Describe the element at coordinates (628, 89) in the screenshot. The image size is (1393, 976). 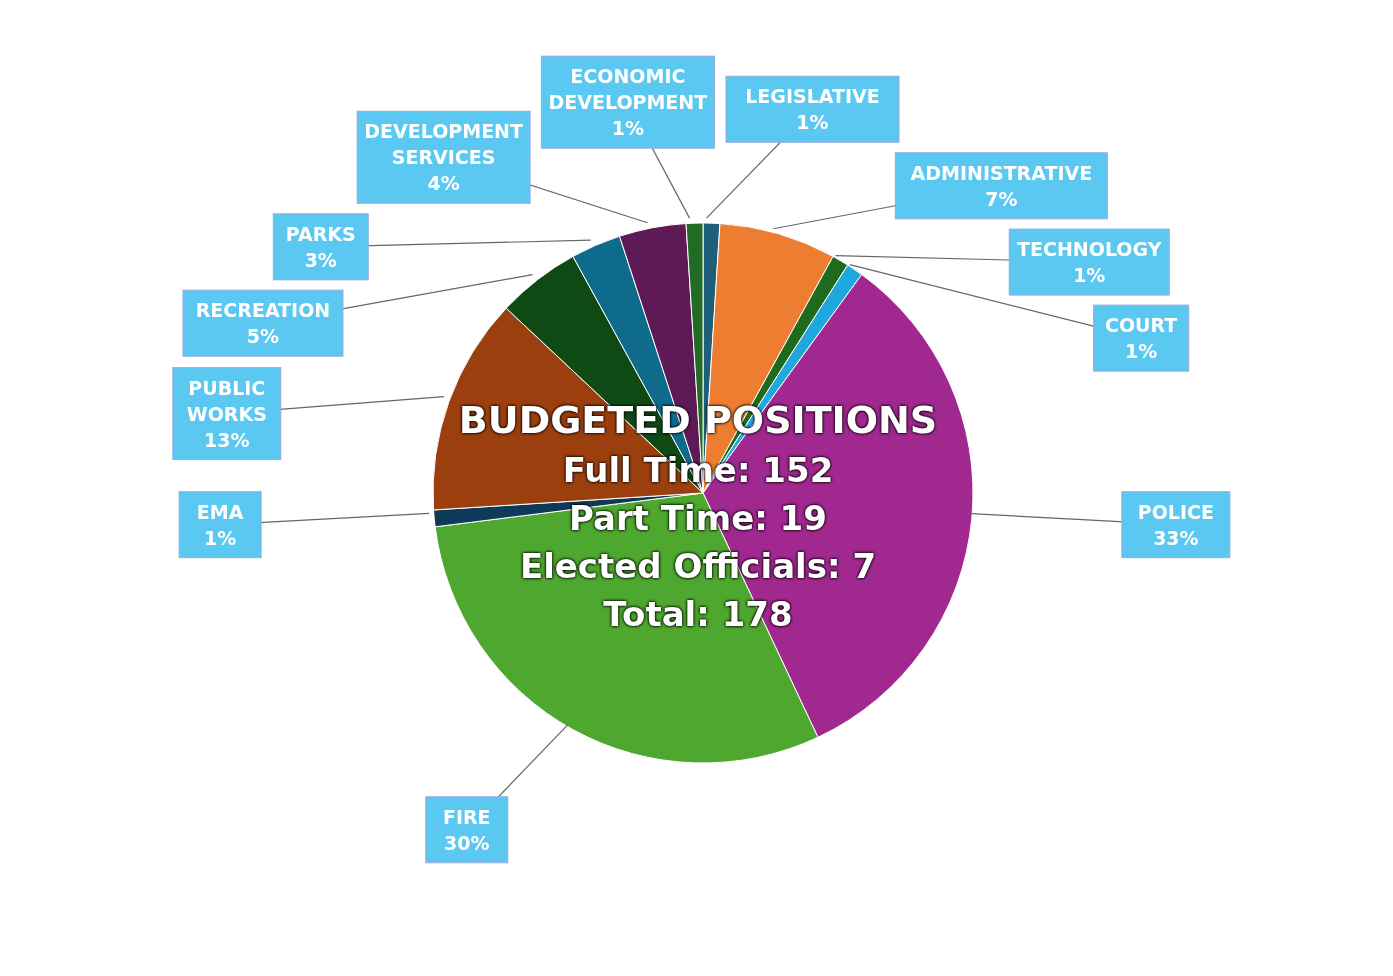
I see `slice-label: ECONOMIC DEVELOPMENT` at that location.